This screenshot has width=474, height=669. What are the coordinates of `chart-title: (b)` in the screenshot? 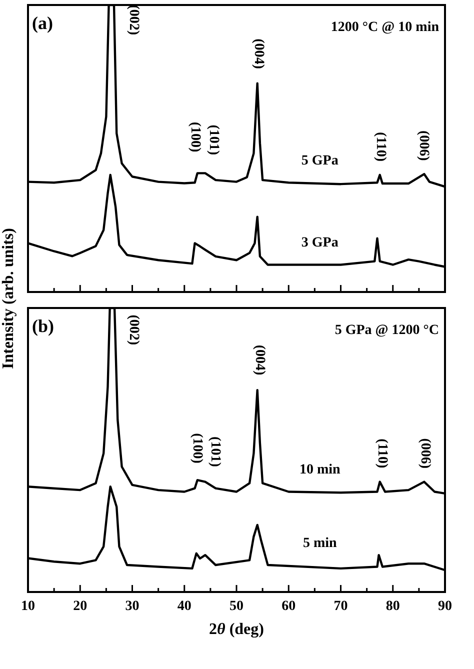 It's located at (43, 326).